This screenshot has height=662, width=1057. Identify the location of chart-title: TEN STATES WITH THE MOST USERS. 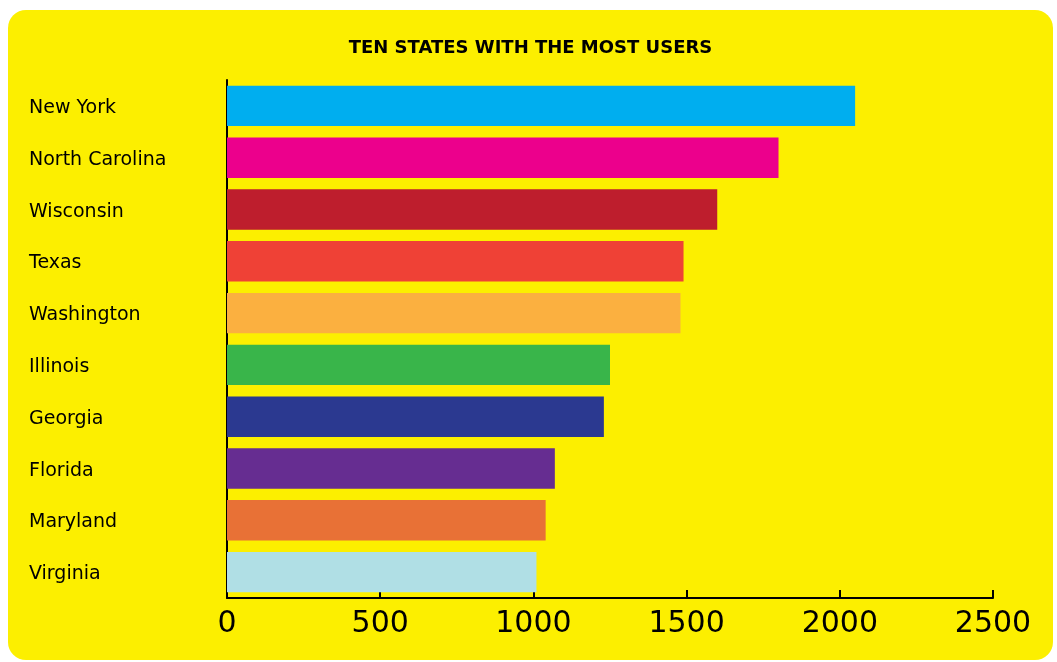
(530, 46).